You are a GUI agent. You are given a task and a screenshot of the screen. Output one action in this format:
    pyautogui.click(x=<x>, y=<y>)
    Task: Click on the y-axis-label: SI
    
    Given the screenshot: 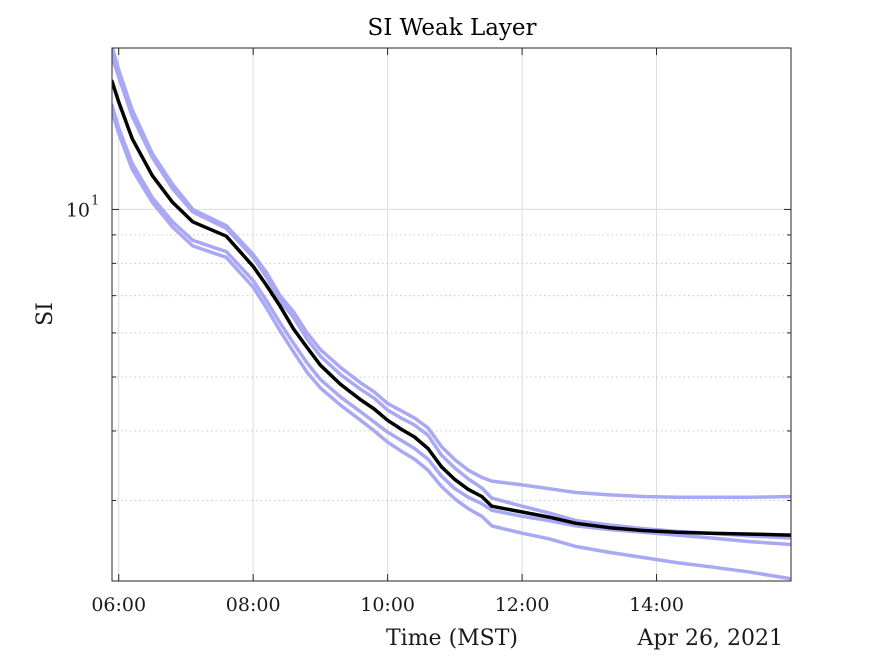 What is the action you would take?
    pyautogui.click(x=45, y=314)
    